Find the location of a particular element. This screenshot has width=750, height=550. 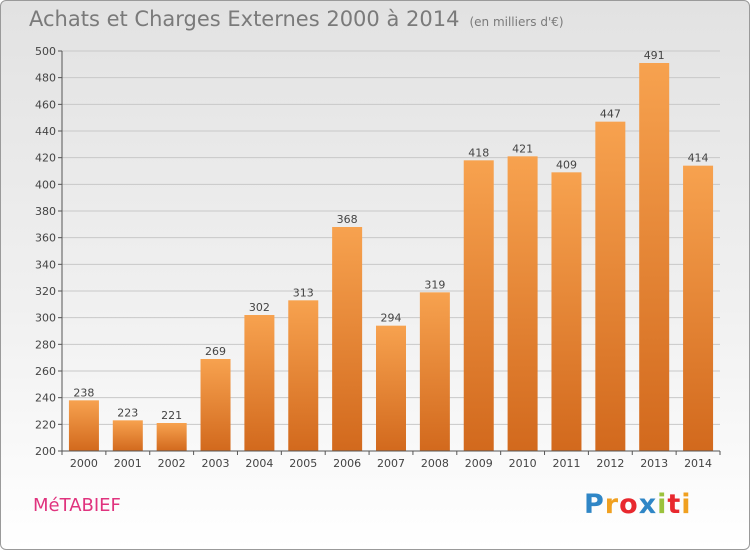

value-label-2009: 418 is located at coordinates (478, 152).